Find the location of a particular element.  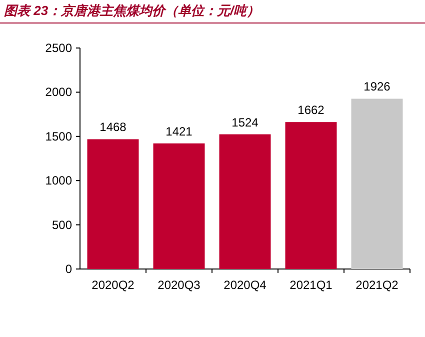

data-label: 1524 is located at coordinates (245, 122).